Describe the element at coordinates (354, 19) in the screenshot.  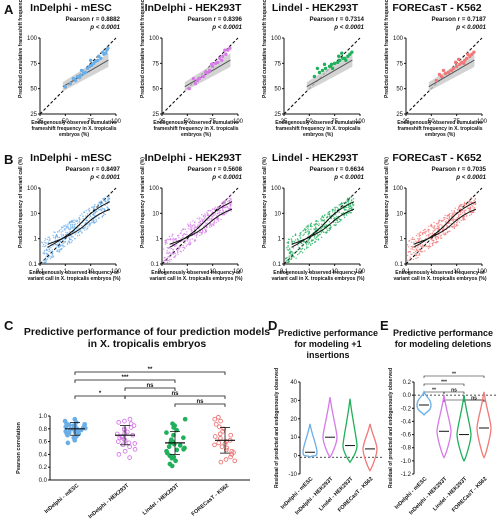
I see `pearson-r-value: 0.7314` at that location.